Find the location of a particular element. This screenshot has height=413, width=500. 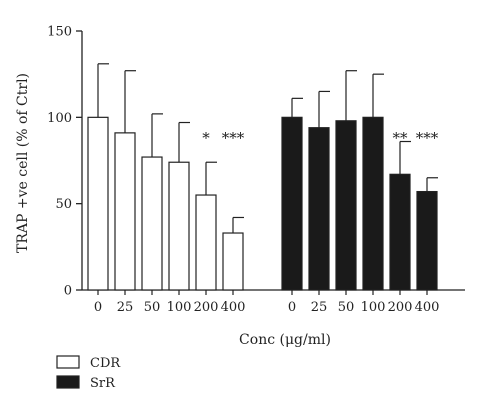

y-tick-label: 50 is located at coordinates (63, 204).